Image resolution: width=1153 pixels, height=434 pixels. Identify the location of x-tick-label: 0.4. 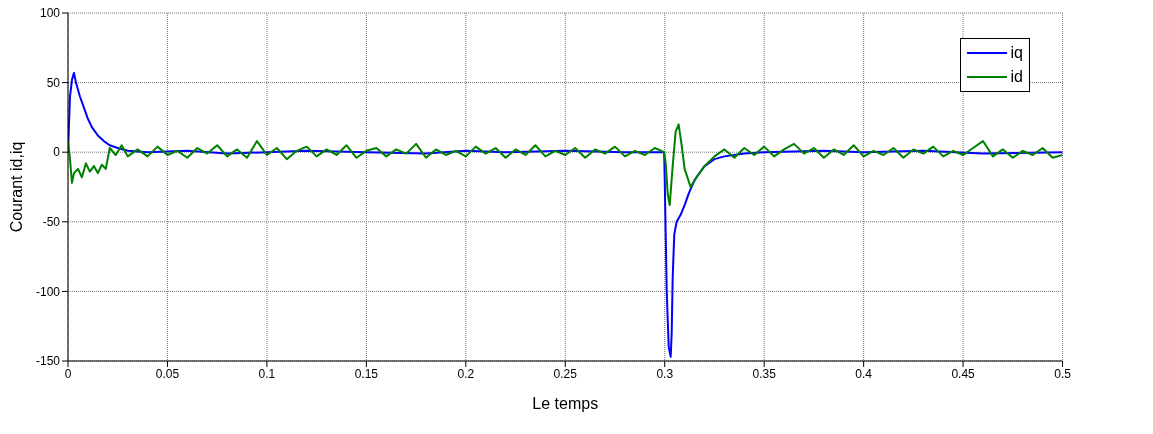
(864, 373).